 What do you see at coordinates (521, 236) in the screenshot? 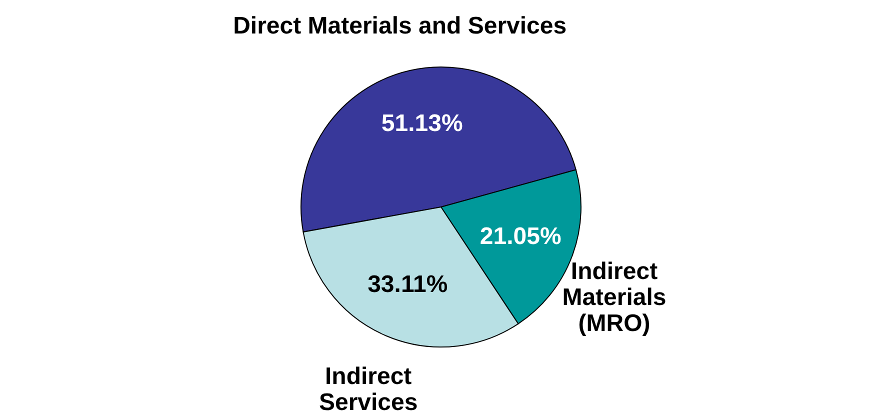
I see `data-label: 21.05%` at bounding box center [521, 236].